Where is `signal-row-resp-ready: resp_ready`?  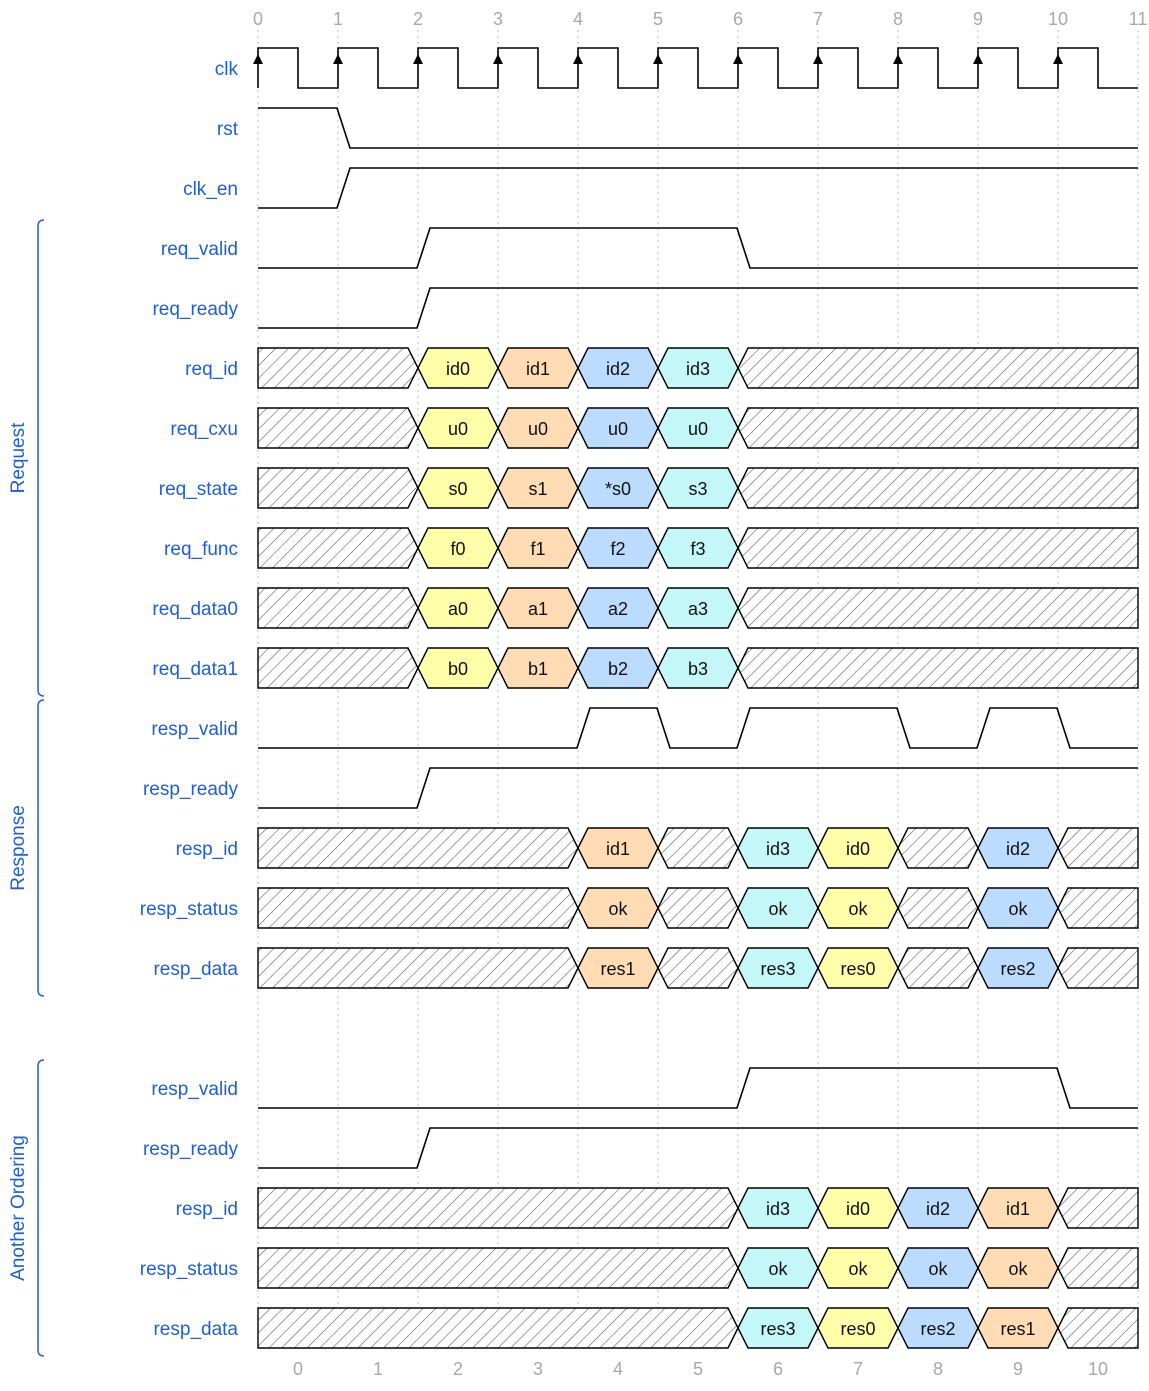
signal-row-resp-ready: resp_ready is located at coordinates (640, 788).